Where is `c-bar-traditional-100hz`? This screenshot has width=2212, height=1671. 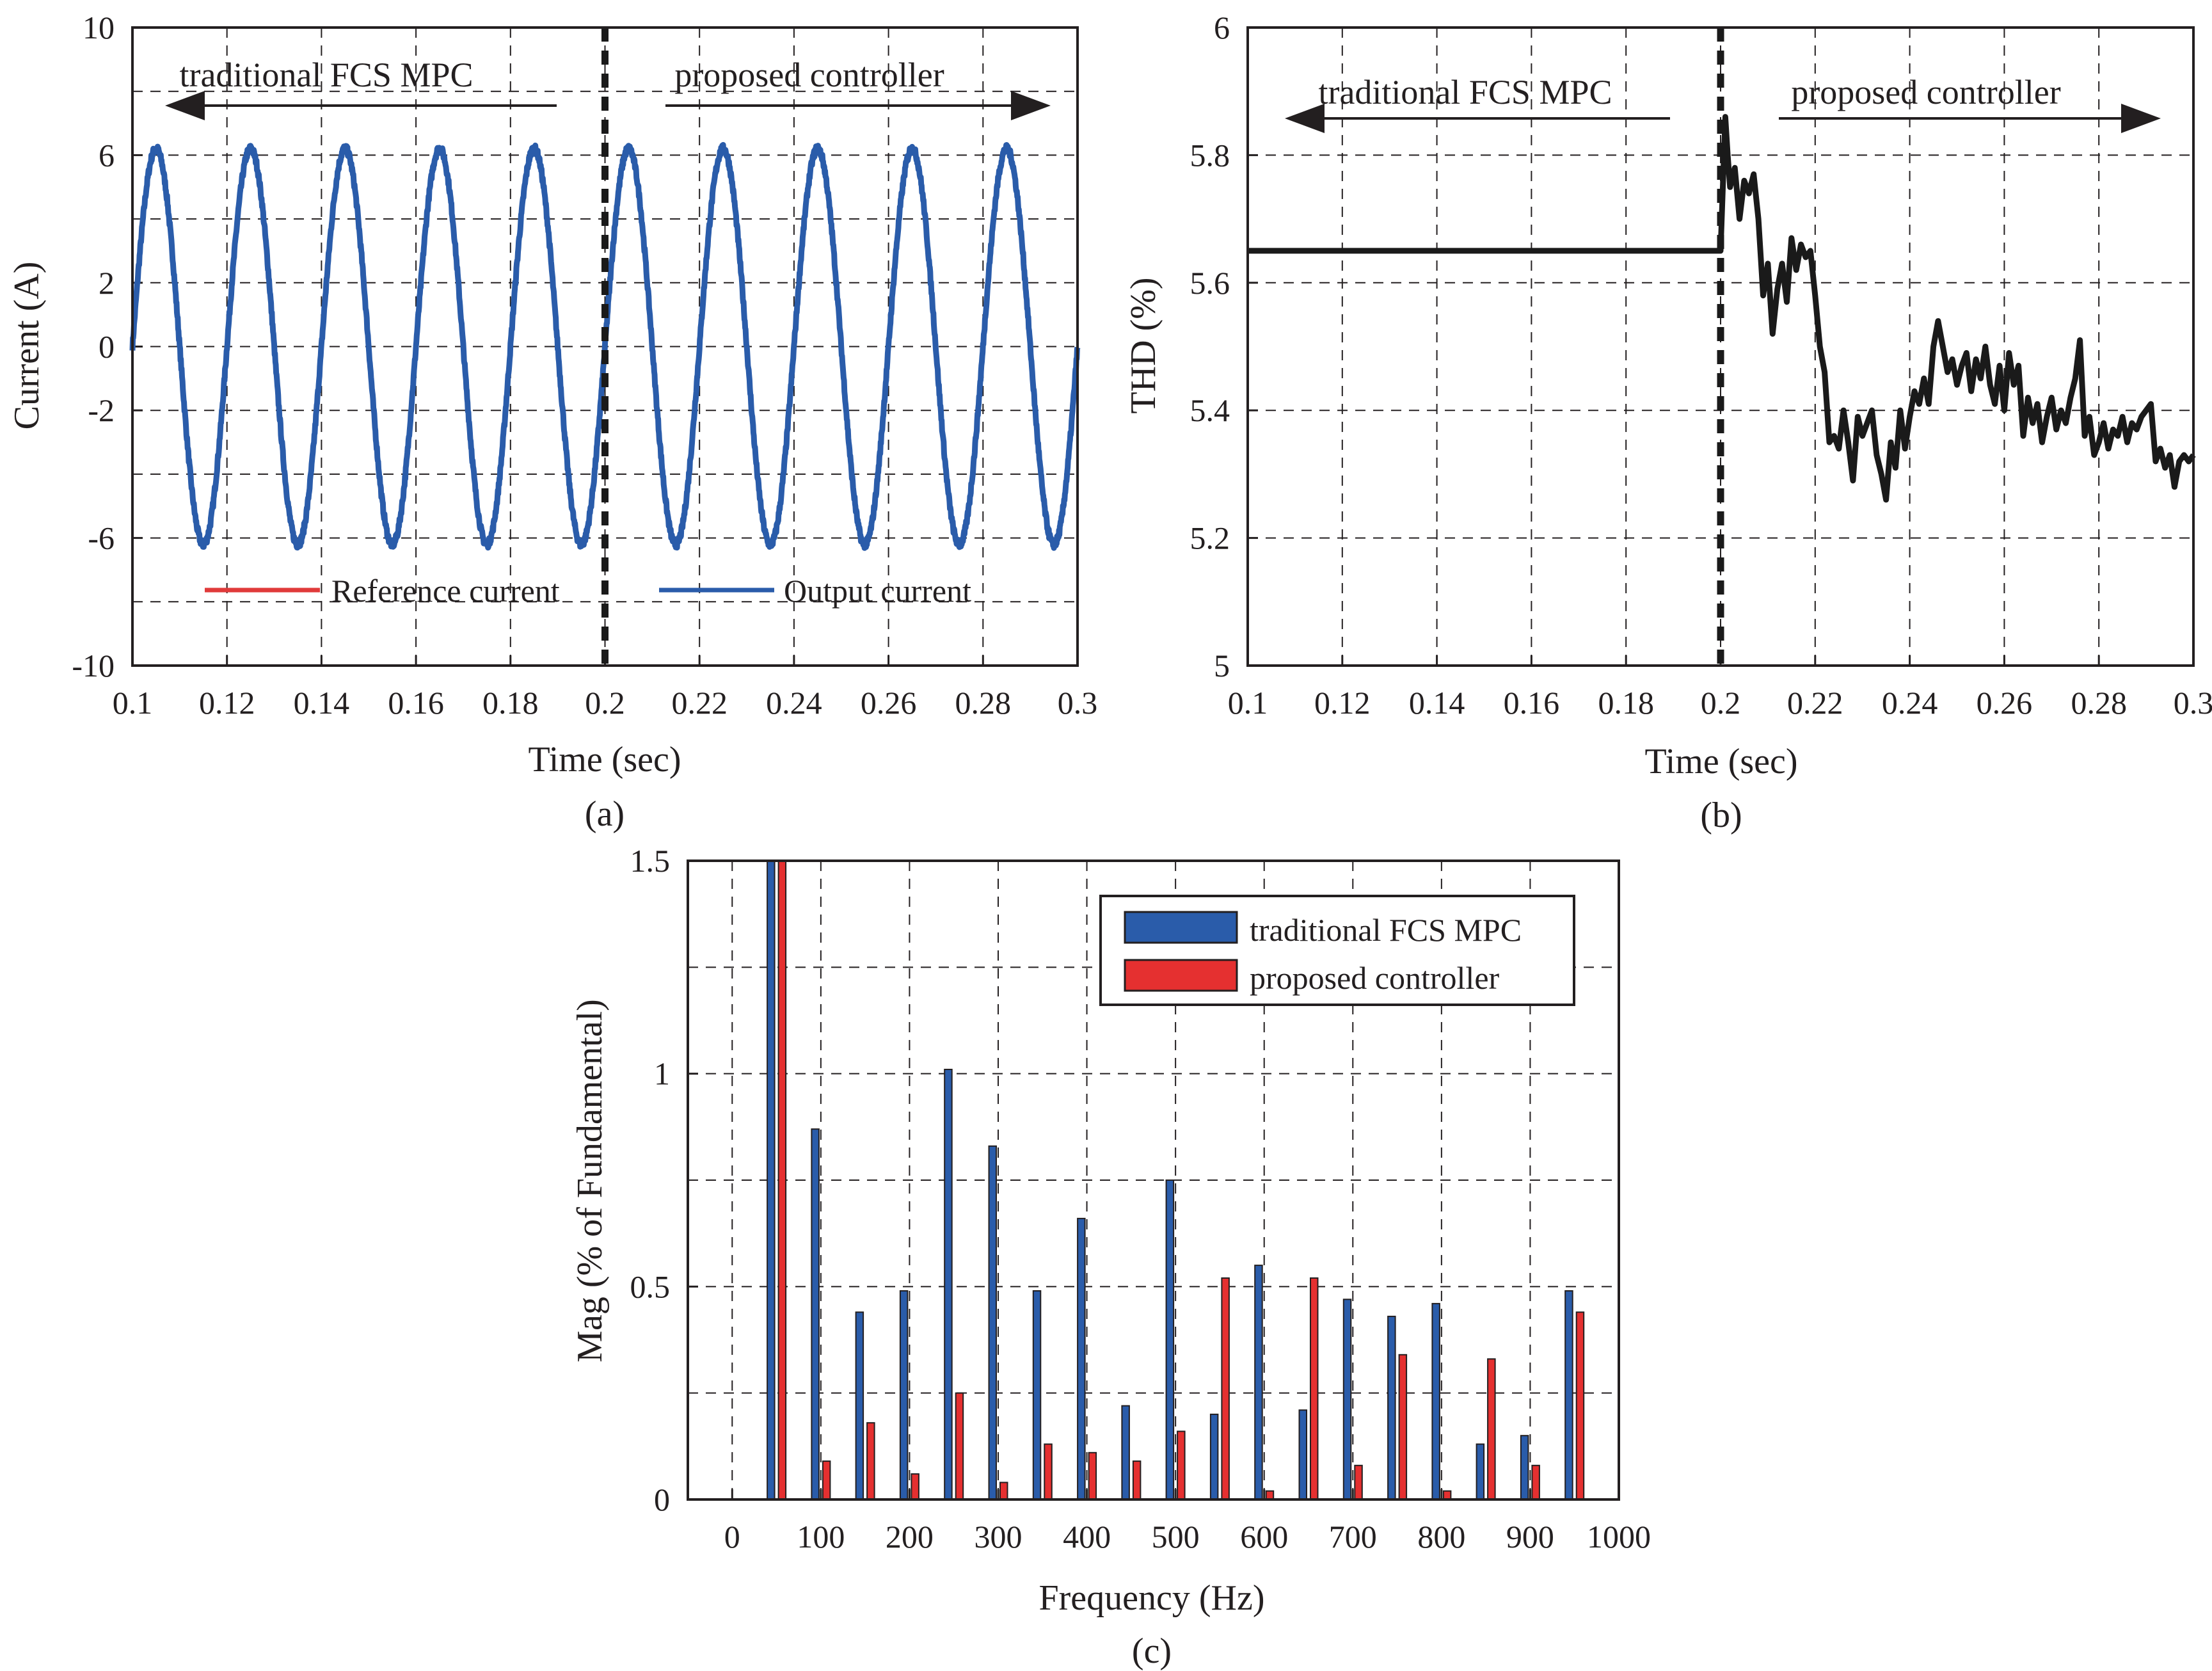
c-bar-traditional-100hz is located at coordinates (815, 1314).